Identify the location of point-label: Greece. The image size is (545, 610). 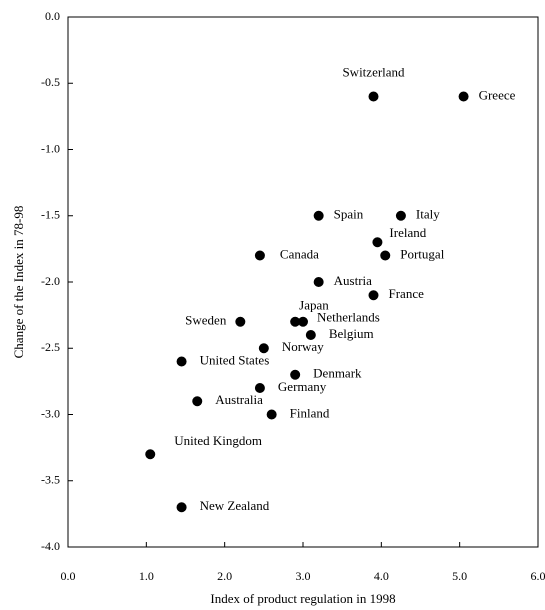
(497, 94).